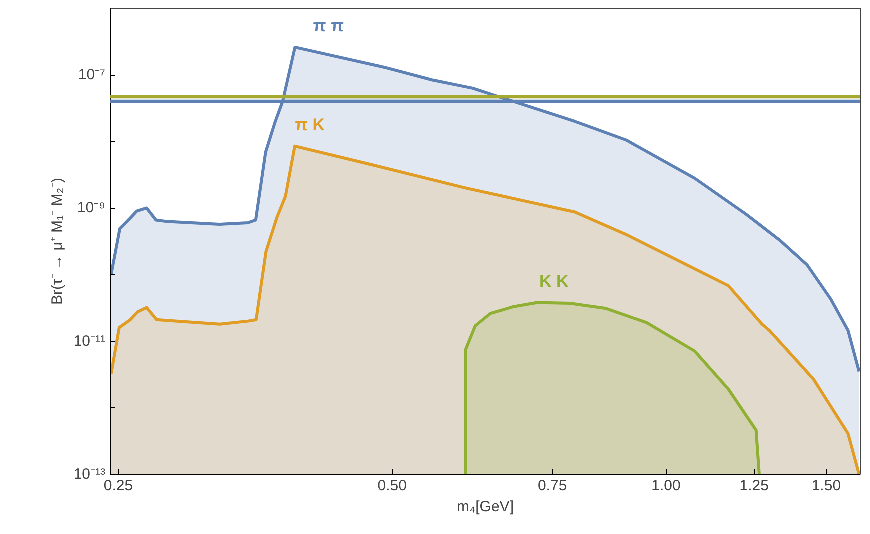 The width and height of the screenshot is (870, 534). I want to click on y-tick-label: 10⁻¹³, so click(90, 474).